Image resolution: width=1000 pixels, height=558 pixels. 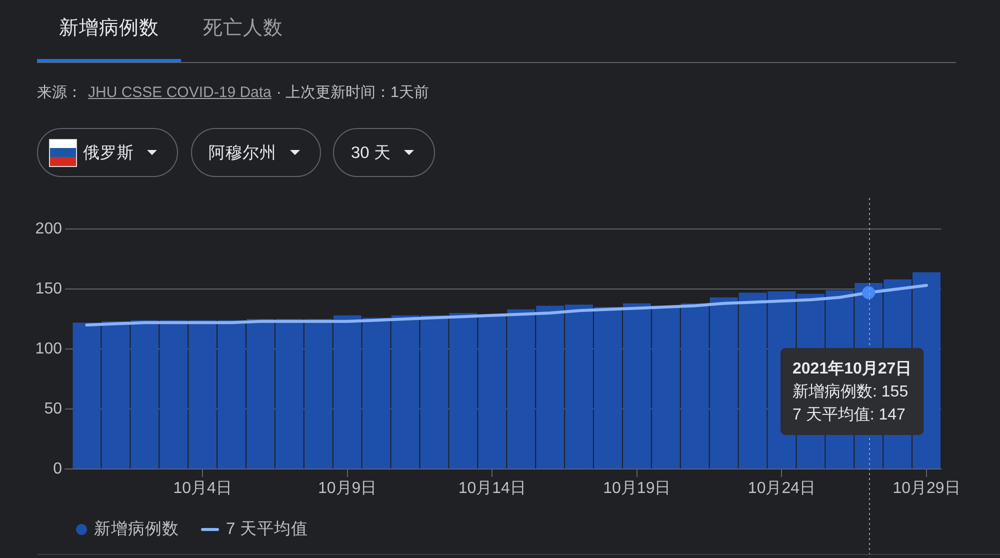 What do you see at coordinates (782, 489) in the screenshot?
I see `x-tick-label: 10月24日` at bounding box center [782, 489].